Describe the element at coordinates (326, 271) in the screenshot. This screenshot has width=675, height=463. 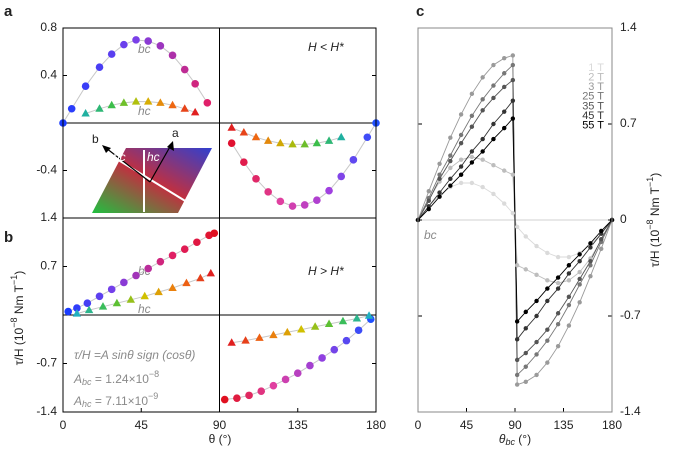
I see `annotation: H > H*` at that location.